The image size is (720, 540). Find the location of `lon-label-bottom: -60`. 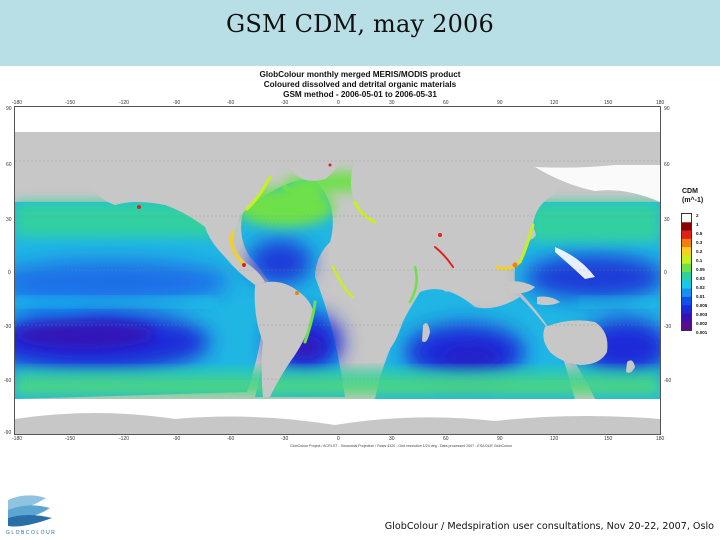

lon-label-bottom: -60 is located at coordinates (231, 439).